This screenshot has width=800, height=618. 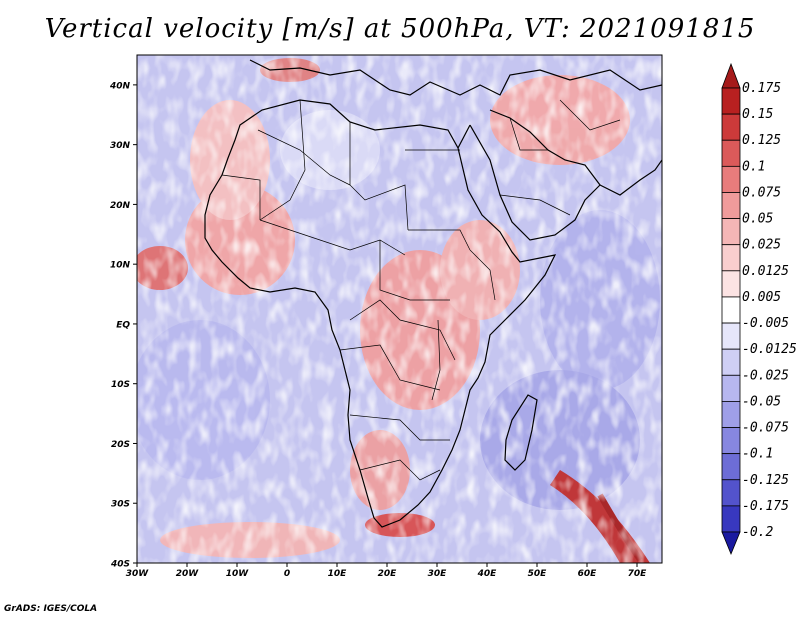 I want to click on colorbar-label: -0.125, so click(x=765, y=480).